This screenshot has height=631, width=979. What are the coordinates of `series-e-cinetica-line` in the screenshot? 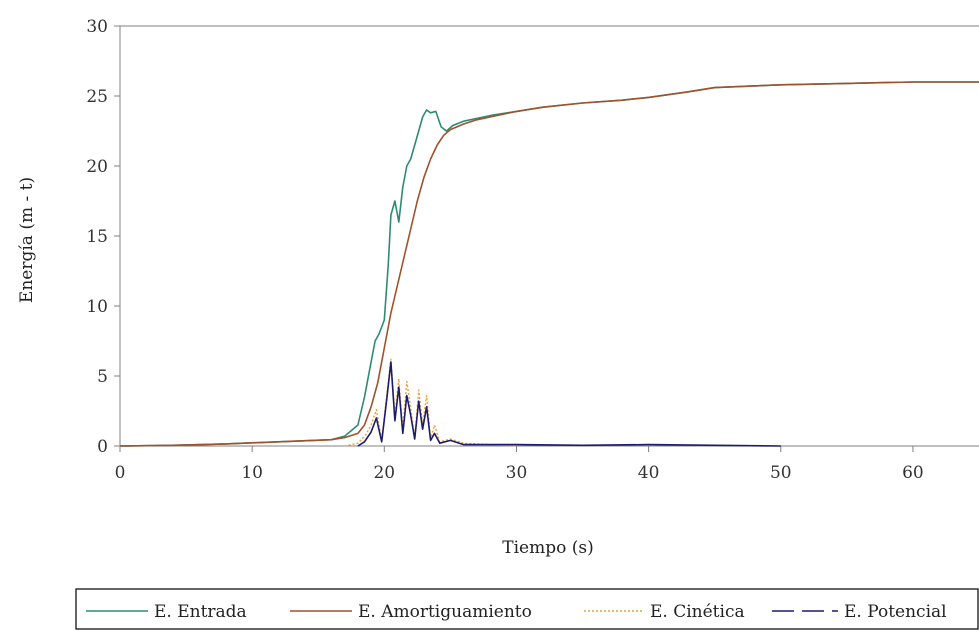 It's located at (430, 402).